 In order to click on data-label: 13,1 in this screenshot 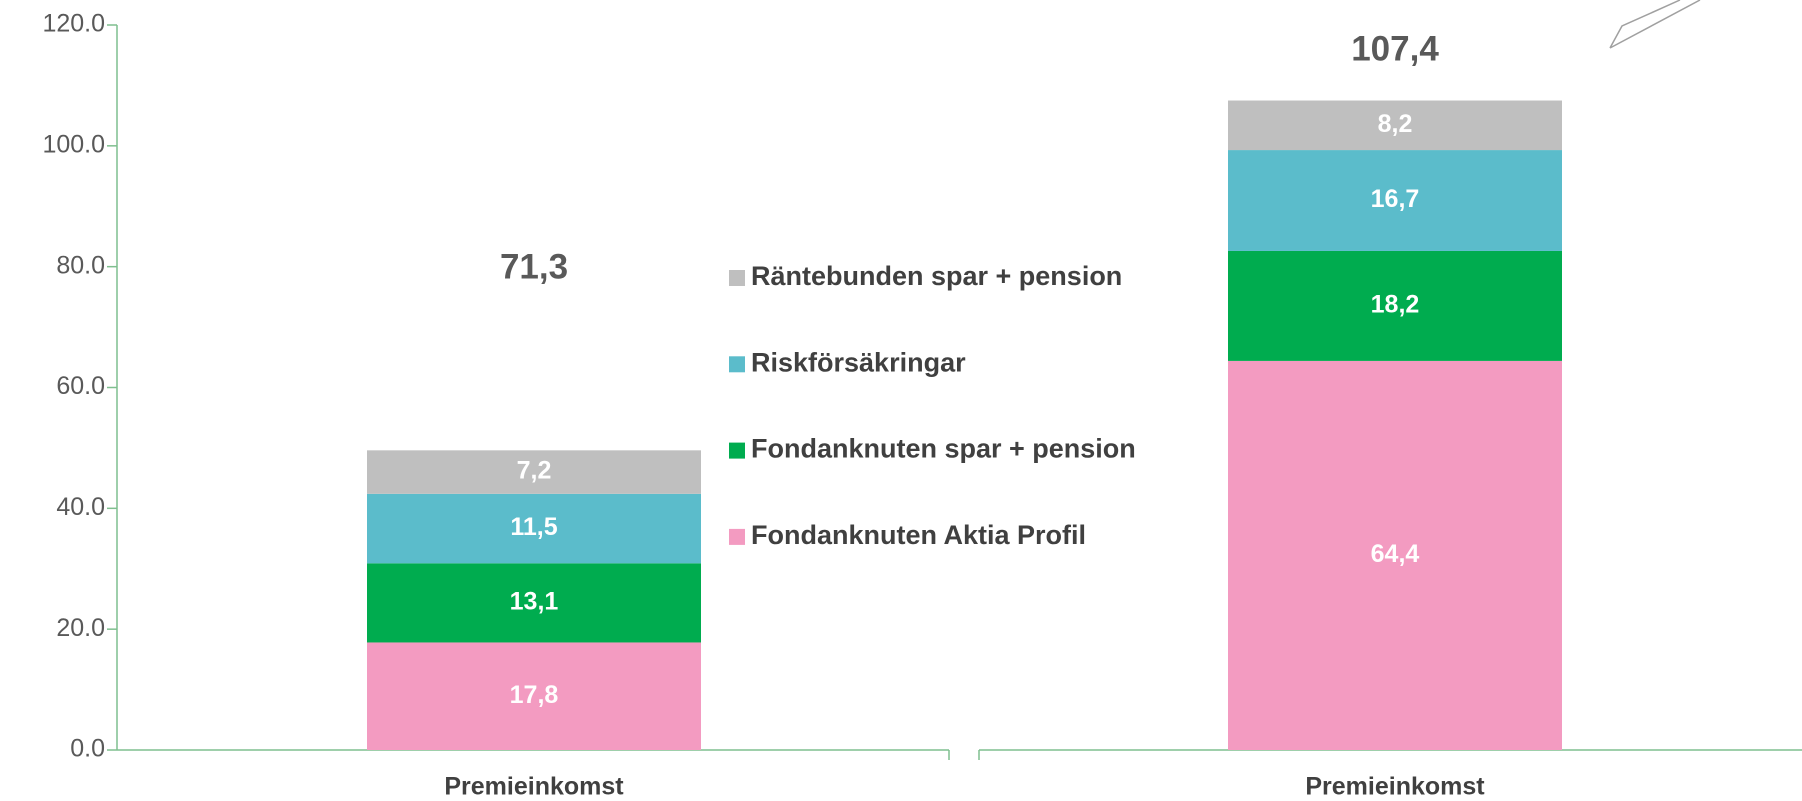, I will do `click(534, 601)`.